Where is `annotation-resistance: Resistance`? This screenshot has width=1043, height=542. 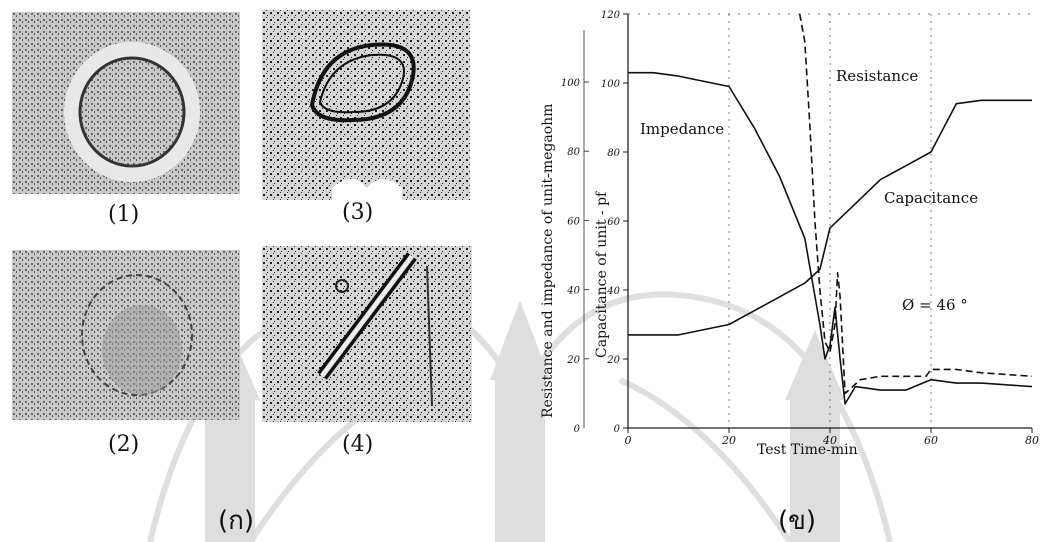 annotation-resistance: Resistance is located at coordinates (877, 76).